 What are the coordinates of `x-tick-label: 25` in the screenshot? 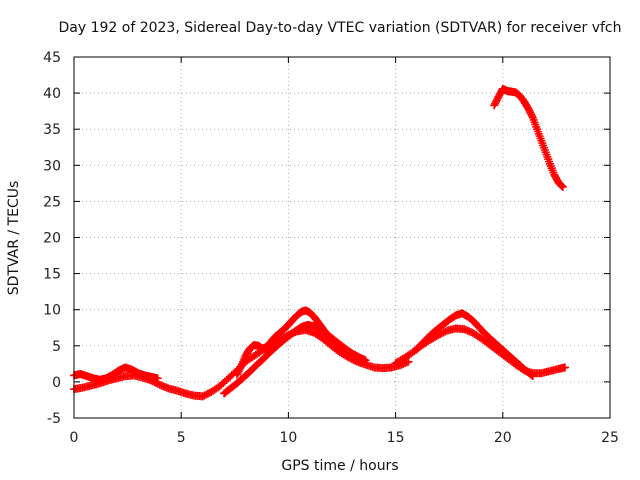 It's located at (610, 438).